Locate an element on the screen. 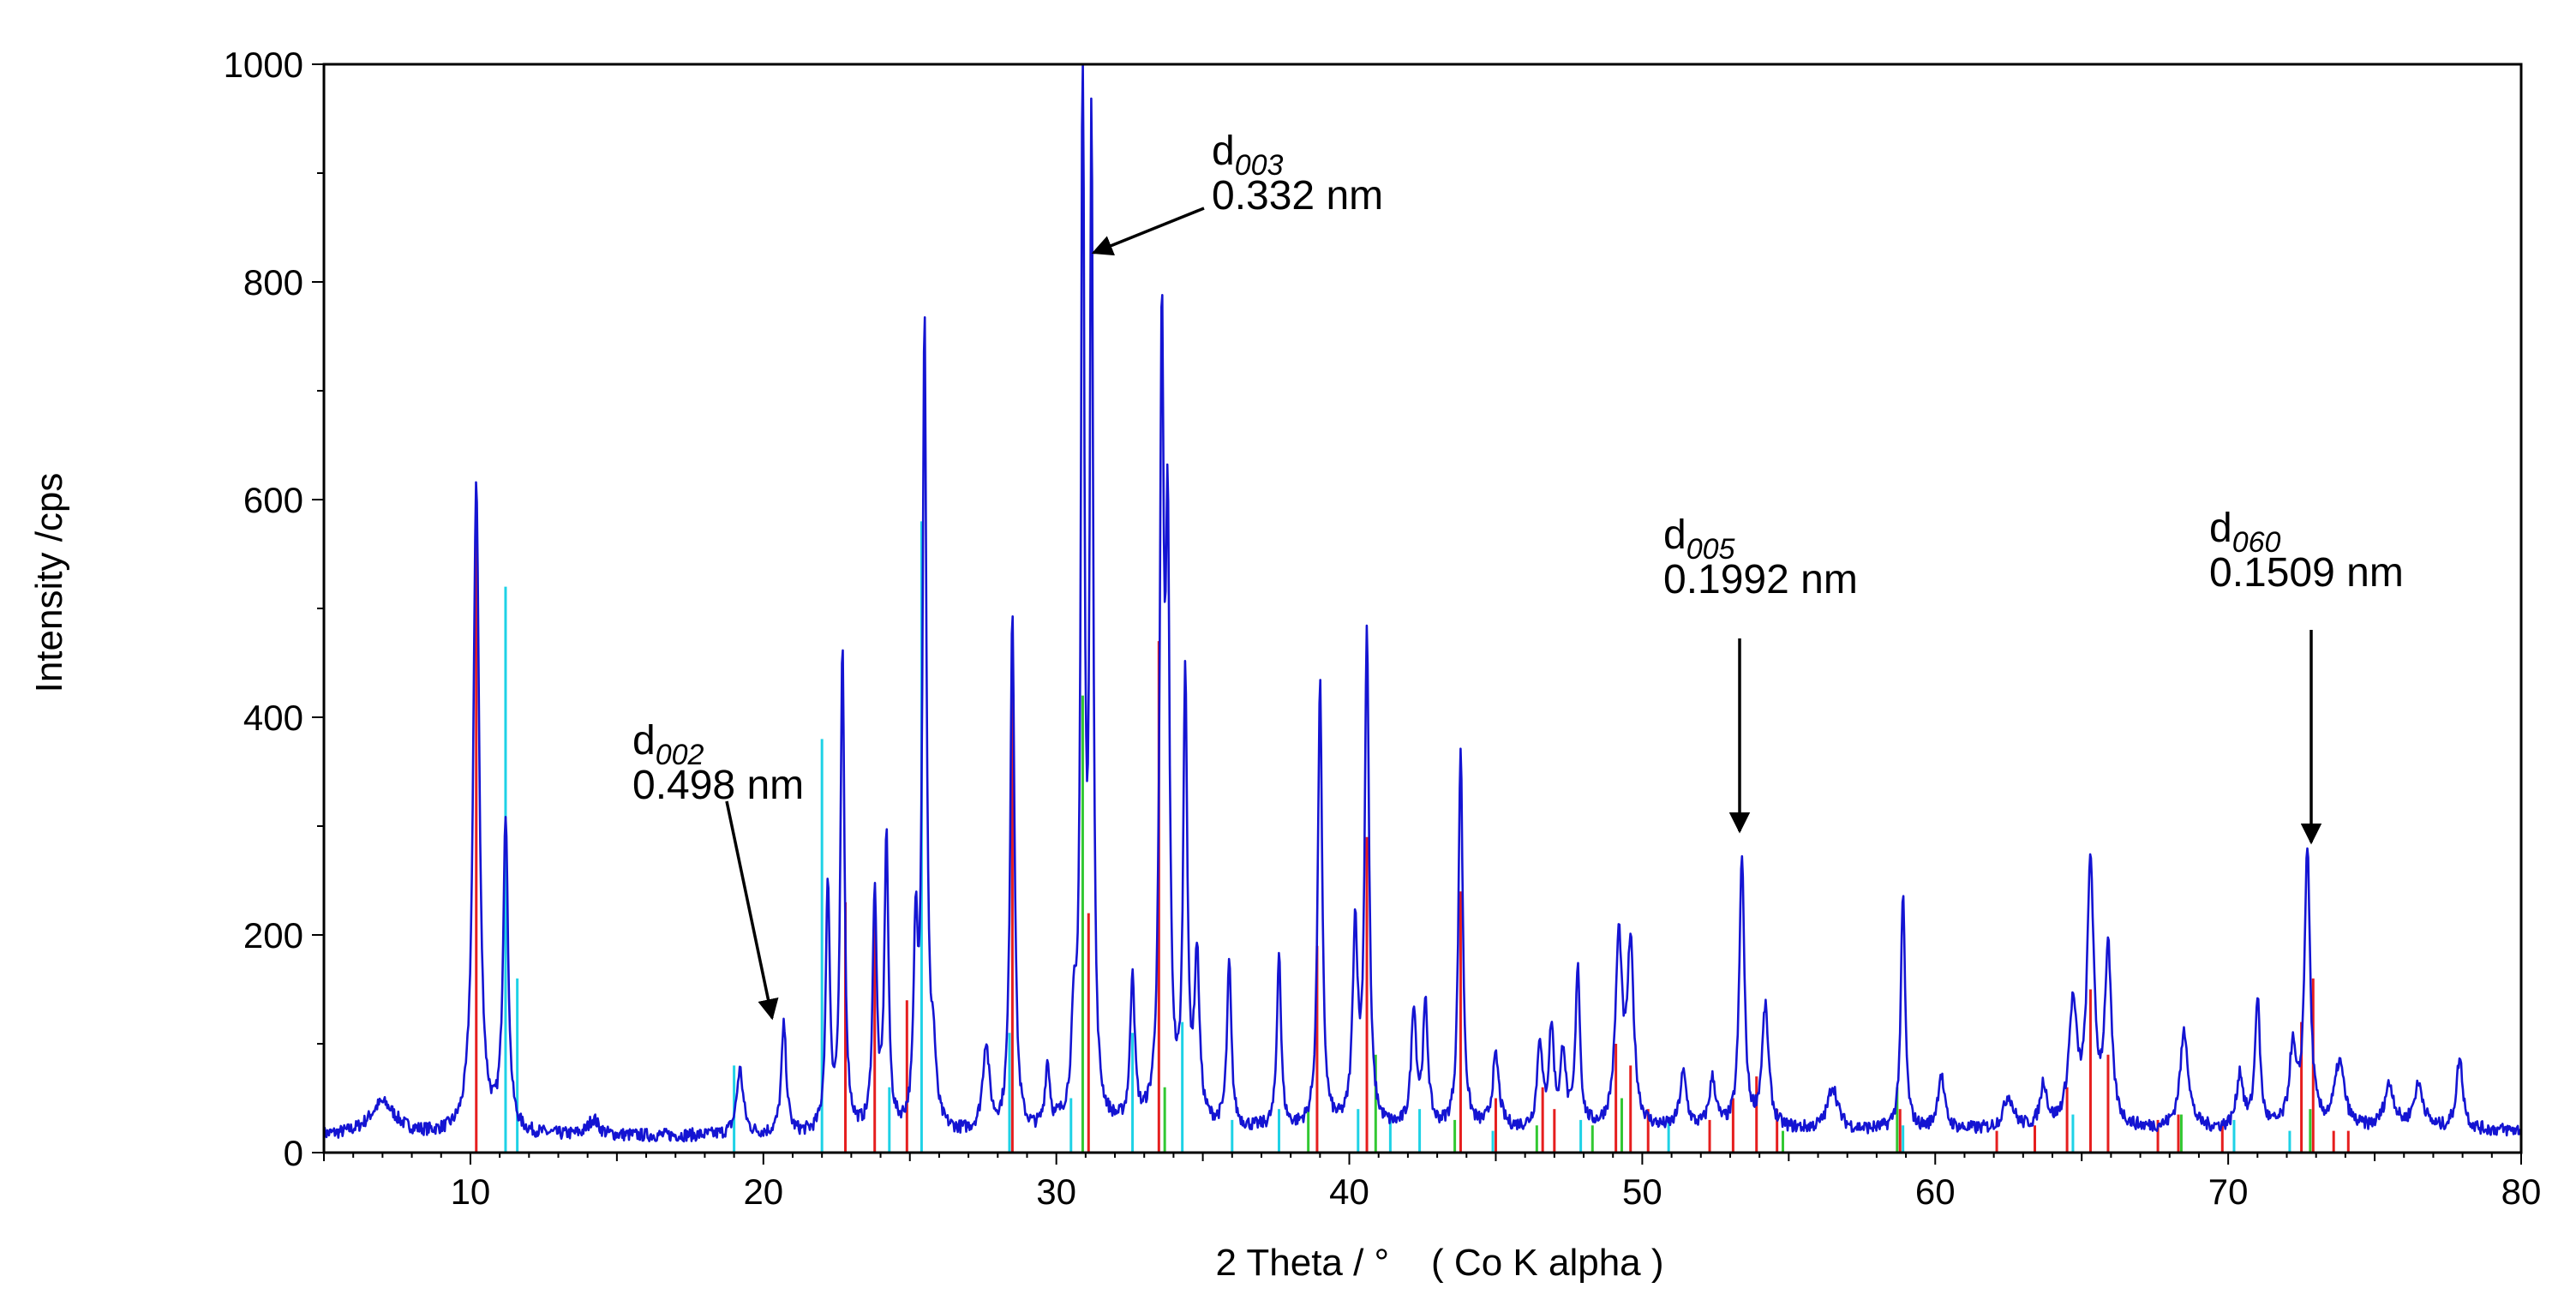 Image resolution: width=2576 pixels, height=1312 pixels. annotation-label: d060 is located at coordinates (2245, 532).